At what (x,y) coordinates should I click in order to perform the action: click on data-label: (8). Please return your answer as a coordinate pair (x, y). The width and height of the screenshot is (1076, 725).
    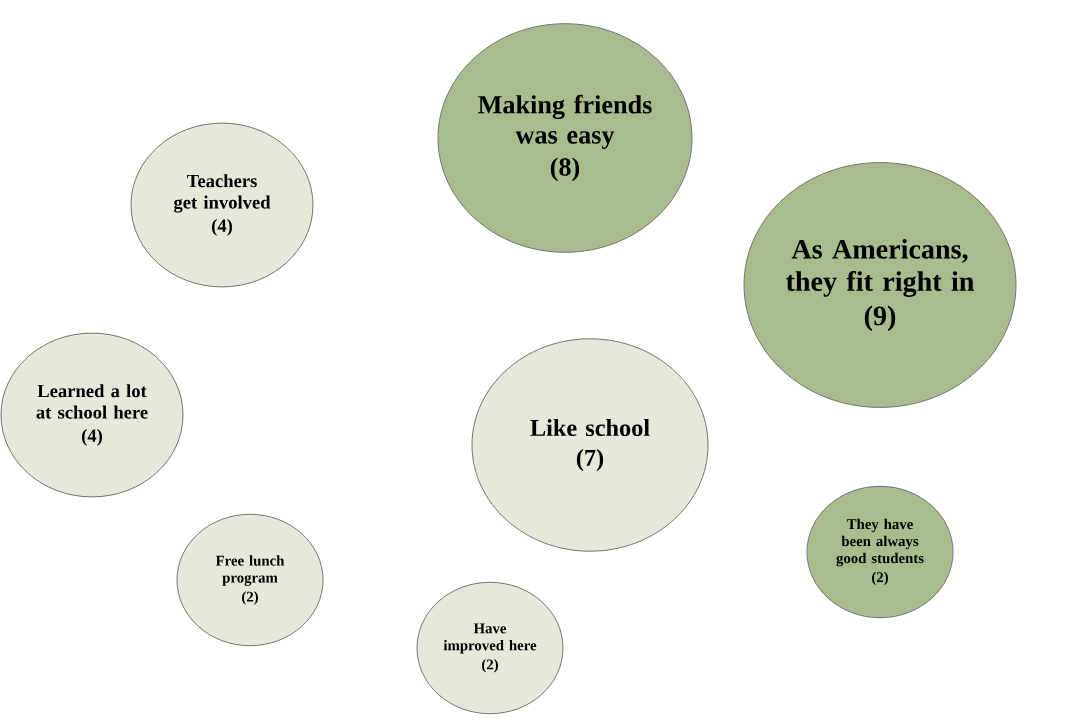
    Looking at the image, I should click on (565, 169).